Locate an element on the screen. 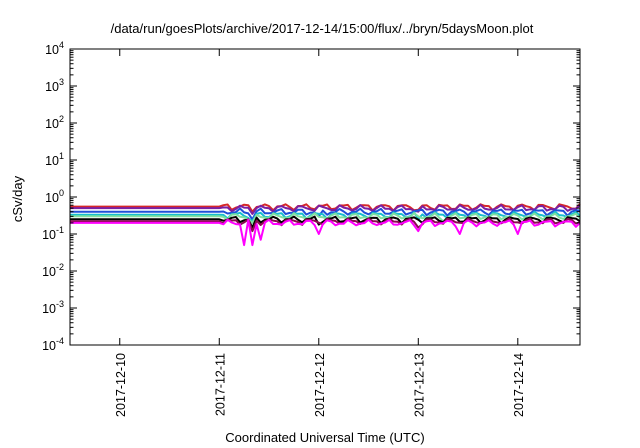 The height and width of the screenshot is (448, 640). x-tick-label: 2017-12-10 is located at coordinates (121, 385).